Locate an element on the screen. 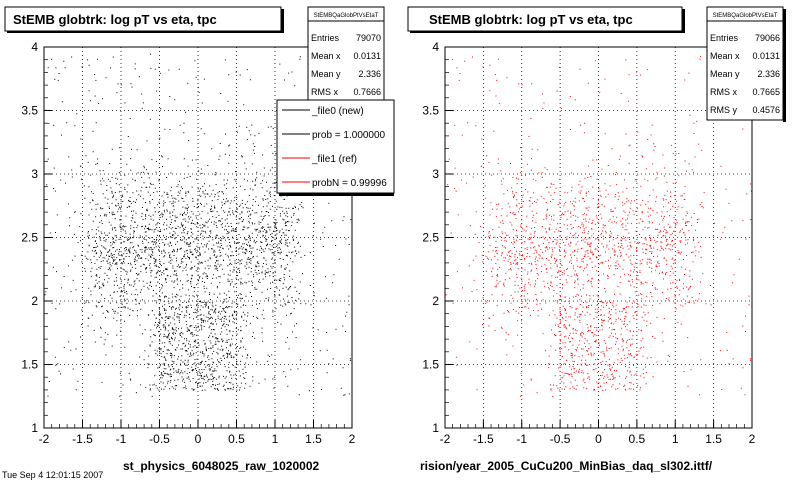  right-title-shadow-bottom is located at coordinates (547, 32).